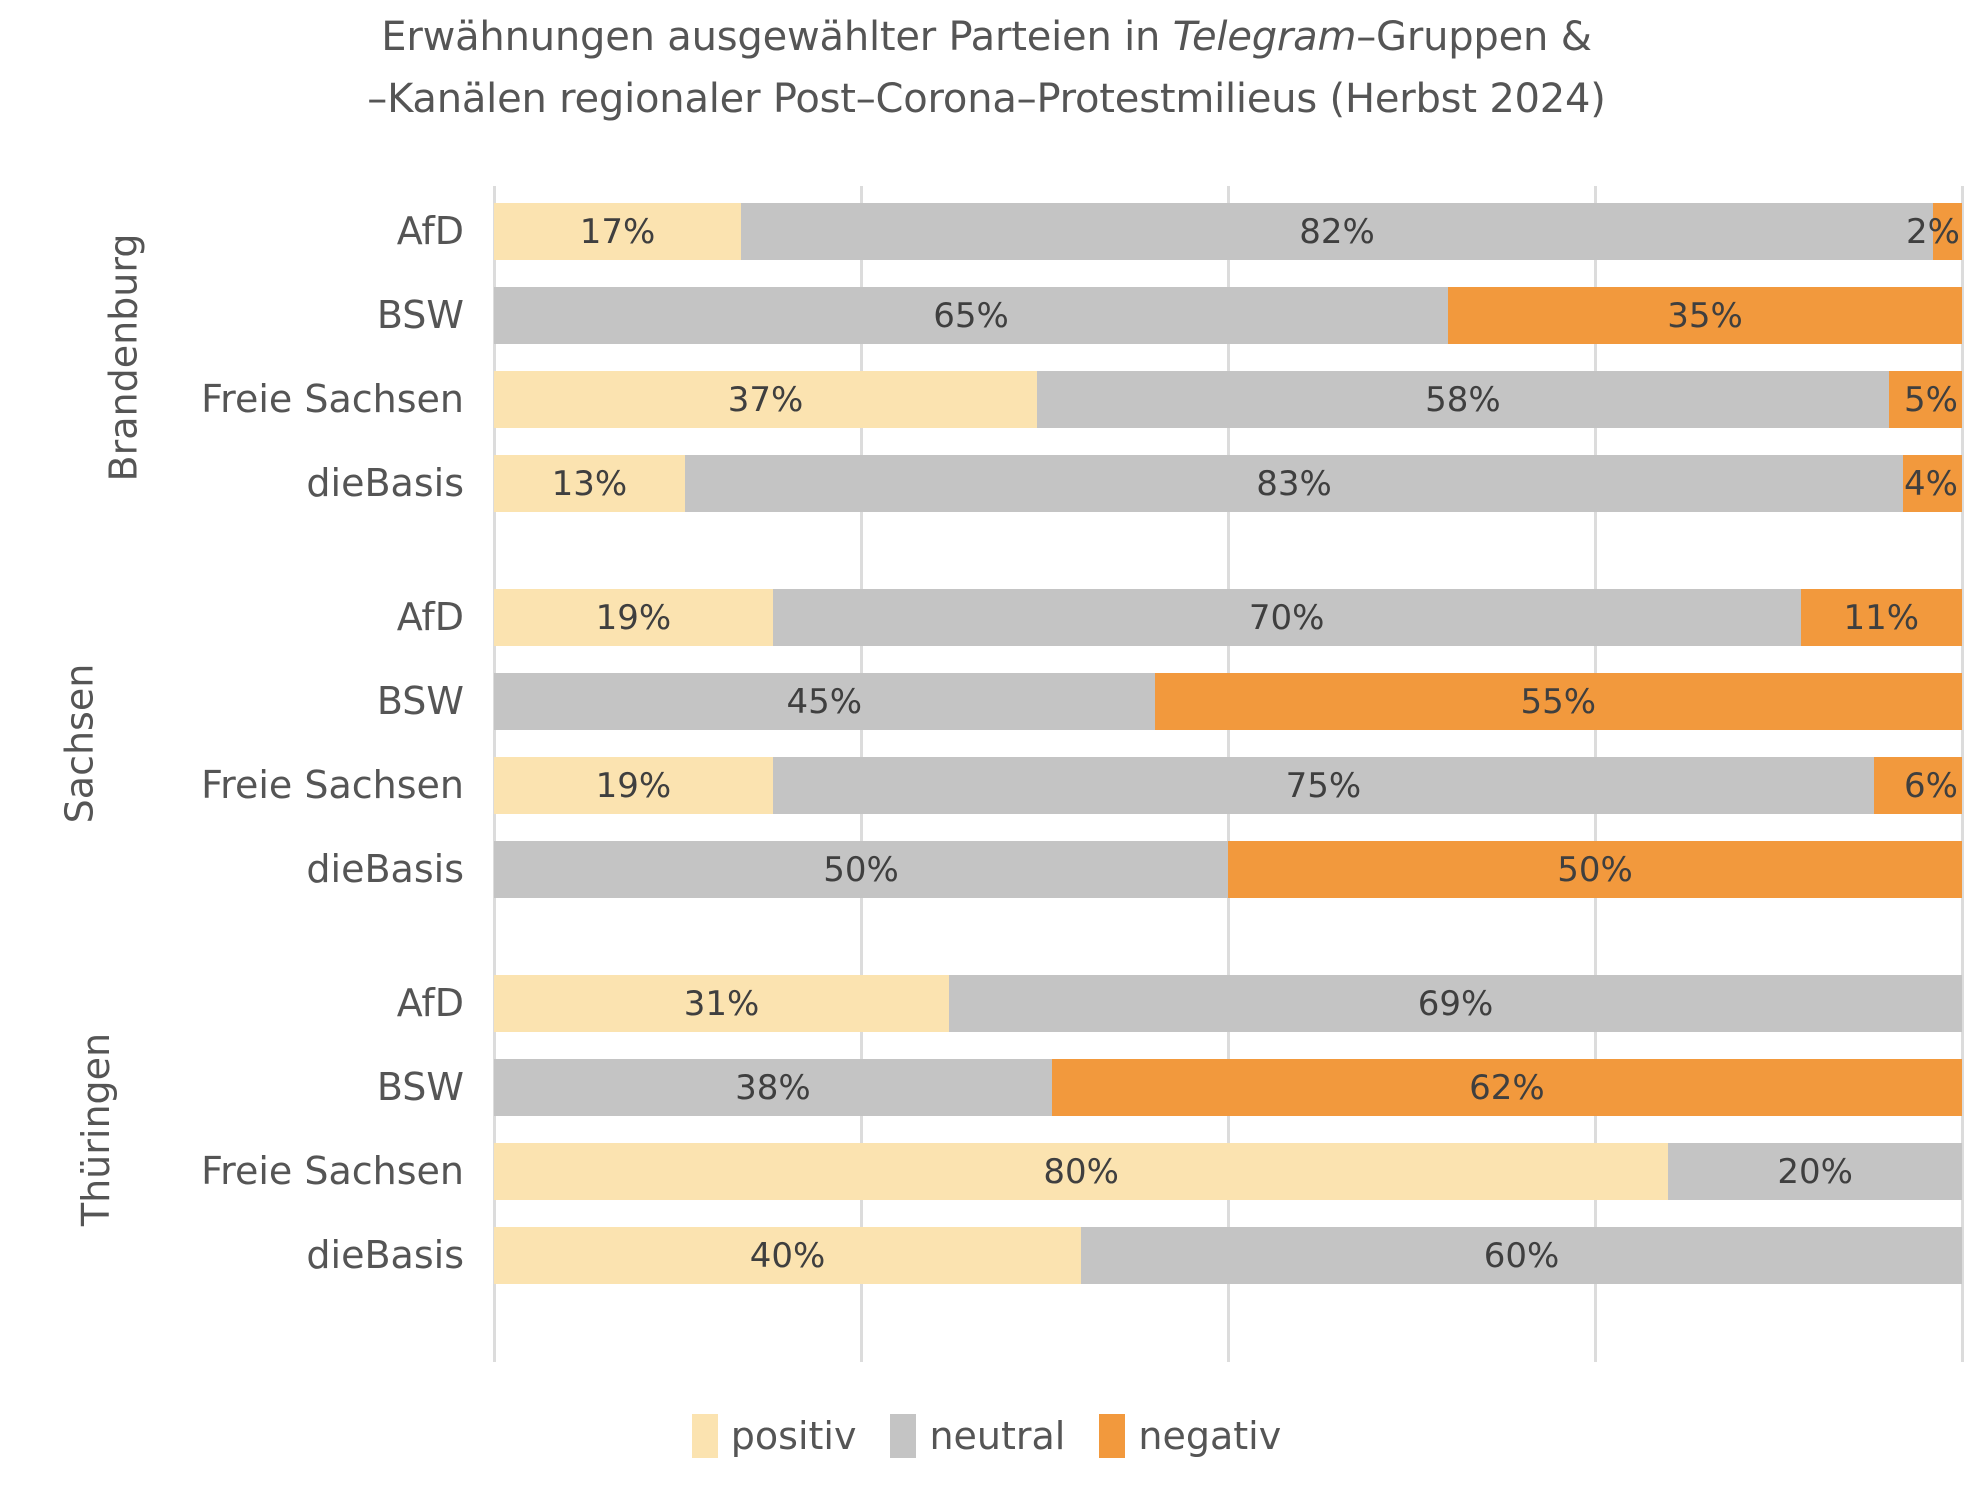 The height and width of the screenshot is (1488, 1973). I want to click on bar-row: 31% 69%, so click(1228, 1003).